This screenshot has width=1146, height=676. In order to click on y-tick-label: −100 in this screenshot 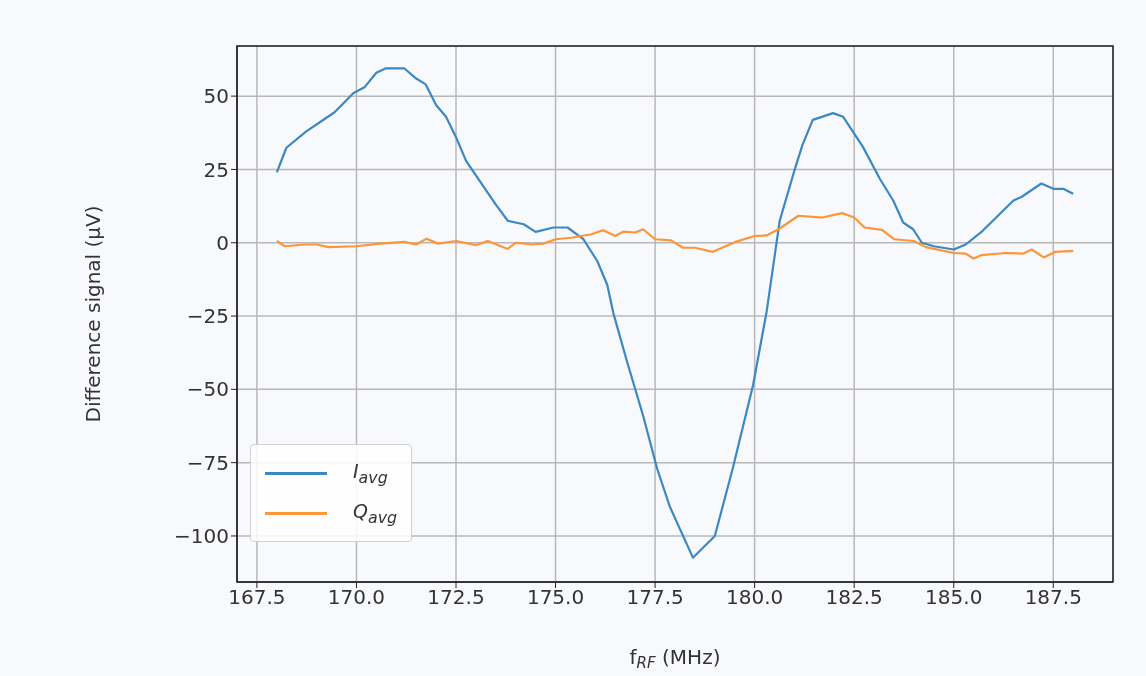, I will do `click(201, 536)`.